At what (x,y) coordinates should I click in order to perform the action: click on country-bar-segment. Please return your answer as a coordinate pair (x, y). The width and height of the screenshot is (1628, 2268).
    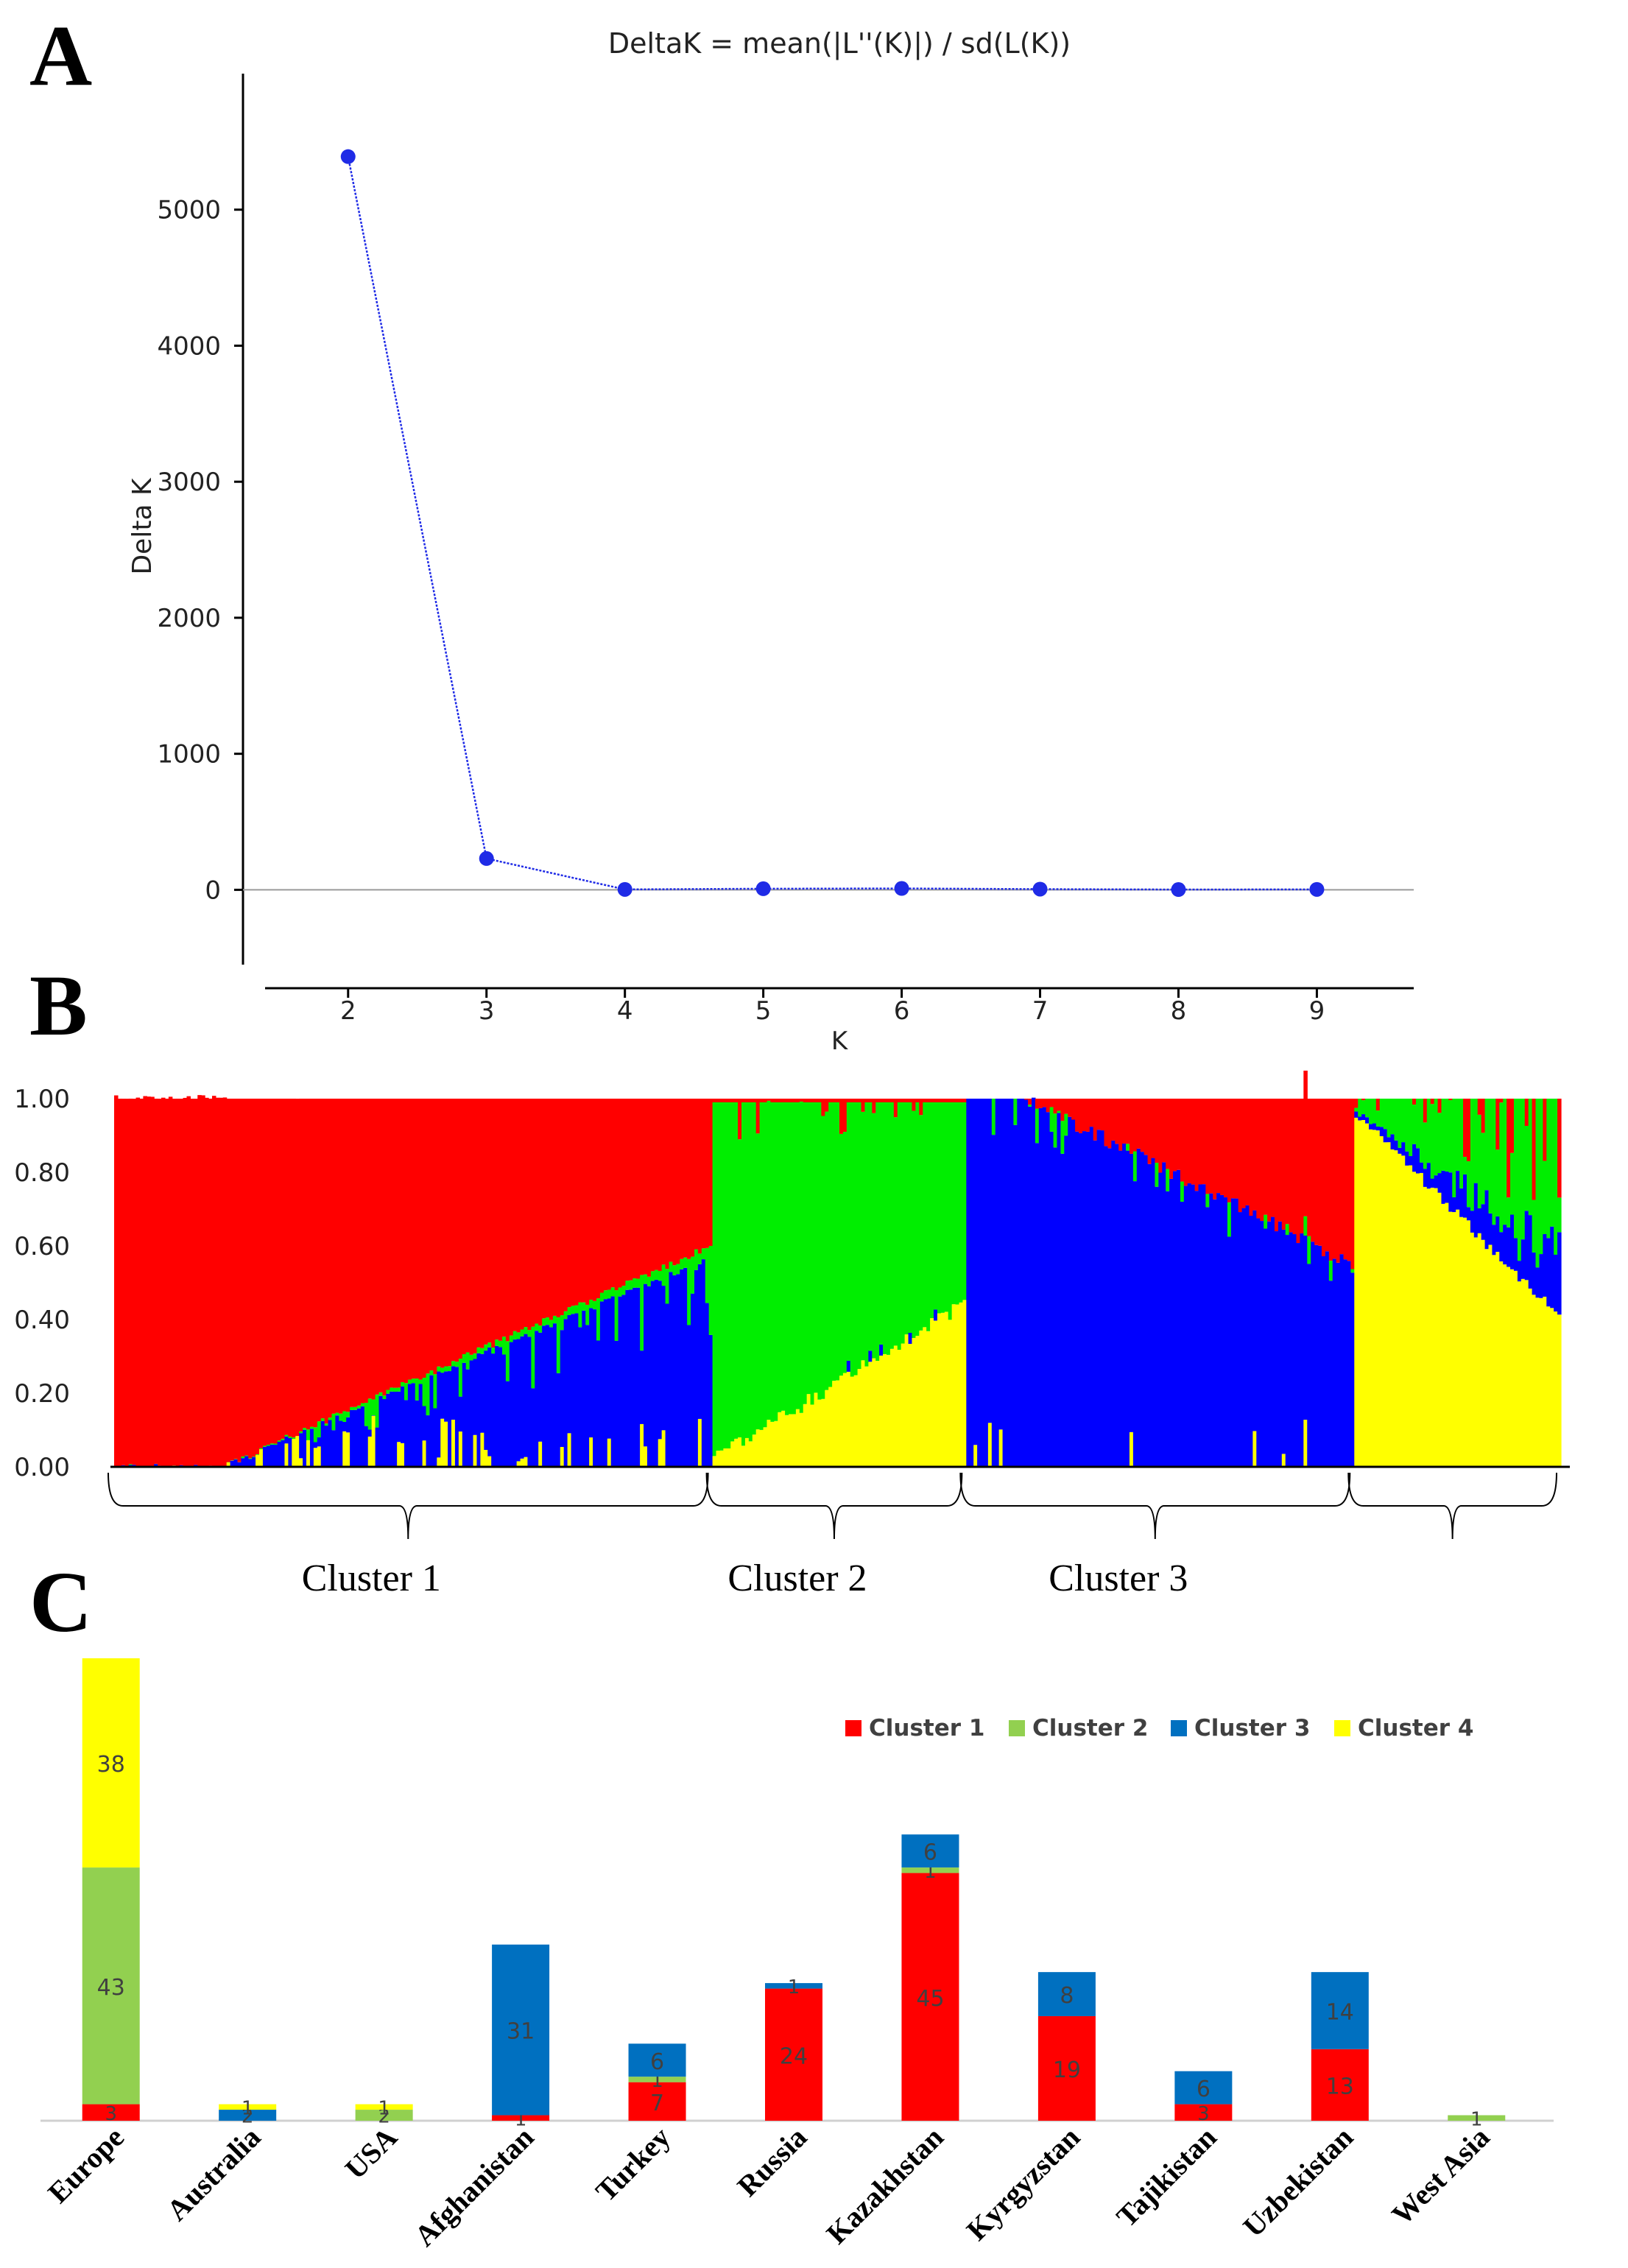
    Looking at the image, I should click on (1340, 2010).